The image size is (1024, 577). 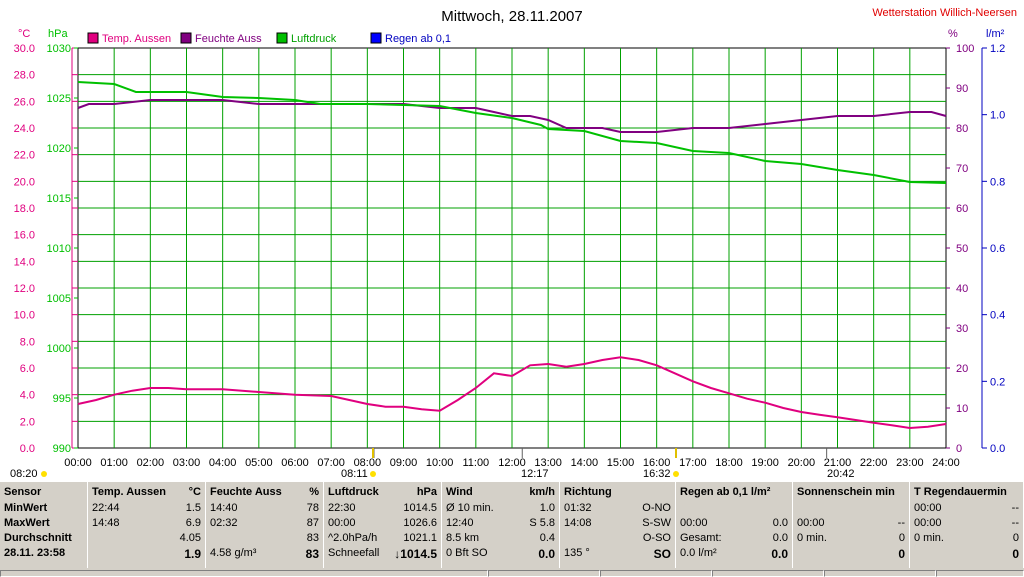 I want to click on stat-row: O-SO, so click(x=617, y=539).